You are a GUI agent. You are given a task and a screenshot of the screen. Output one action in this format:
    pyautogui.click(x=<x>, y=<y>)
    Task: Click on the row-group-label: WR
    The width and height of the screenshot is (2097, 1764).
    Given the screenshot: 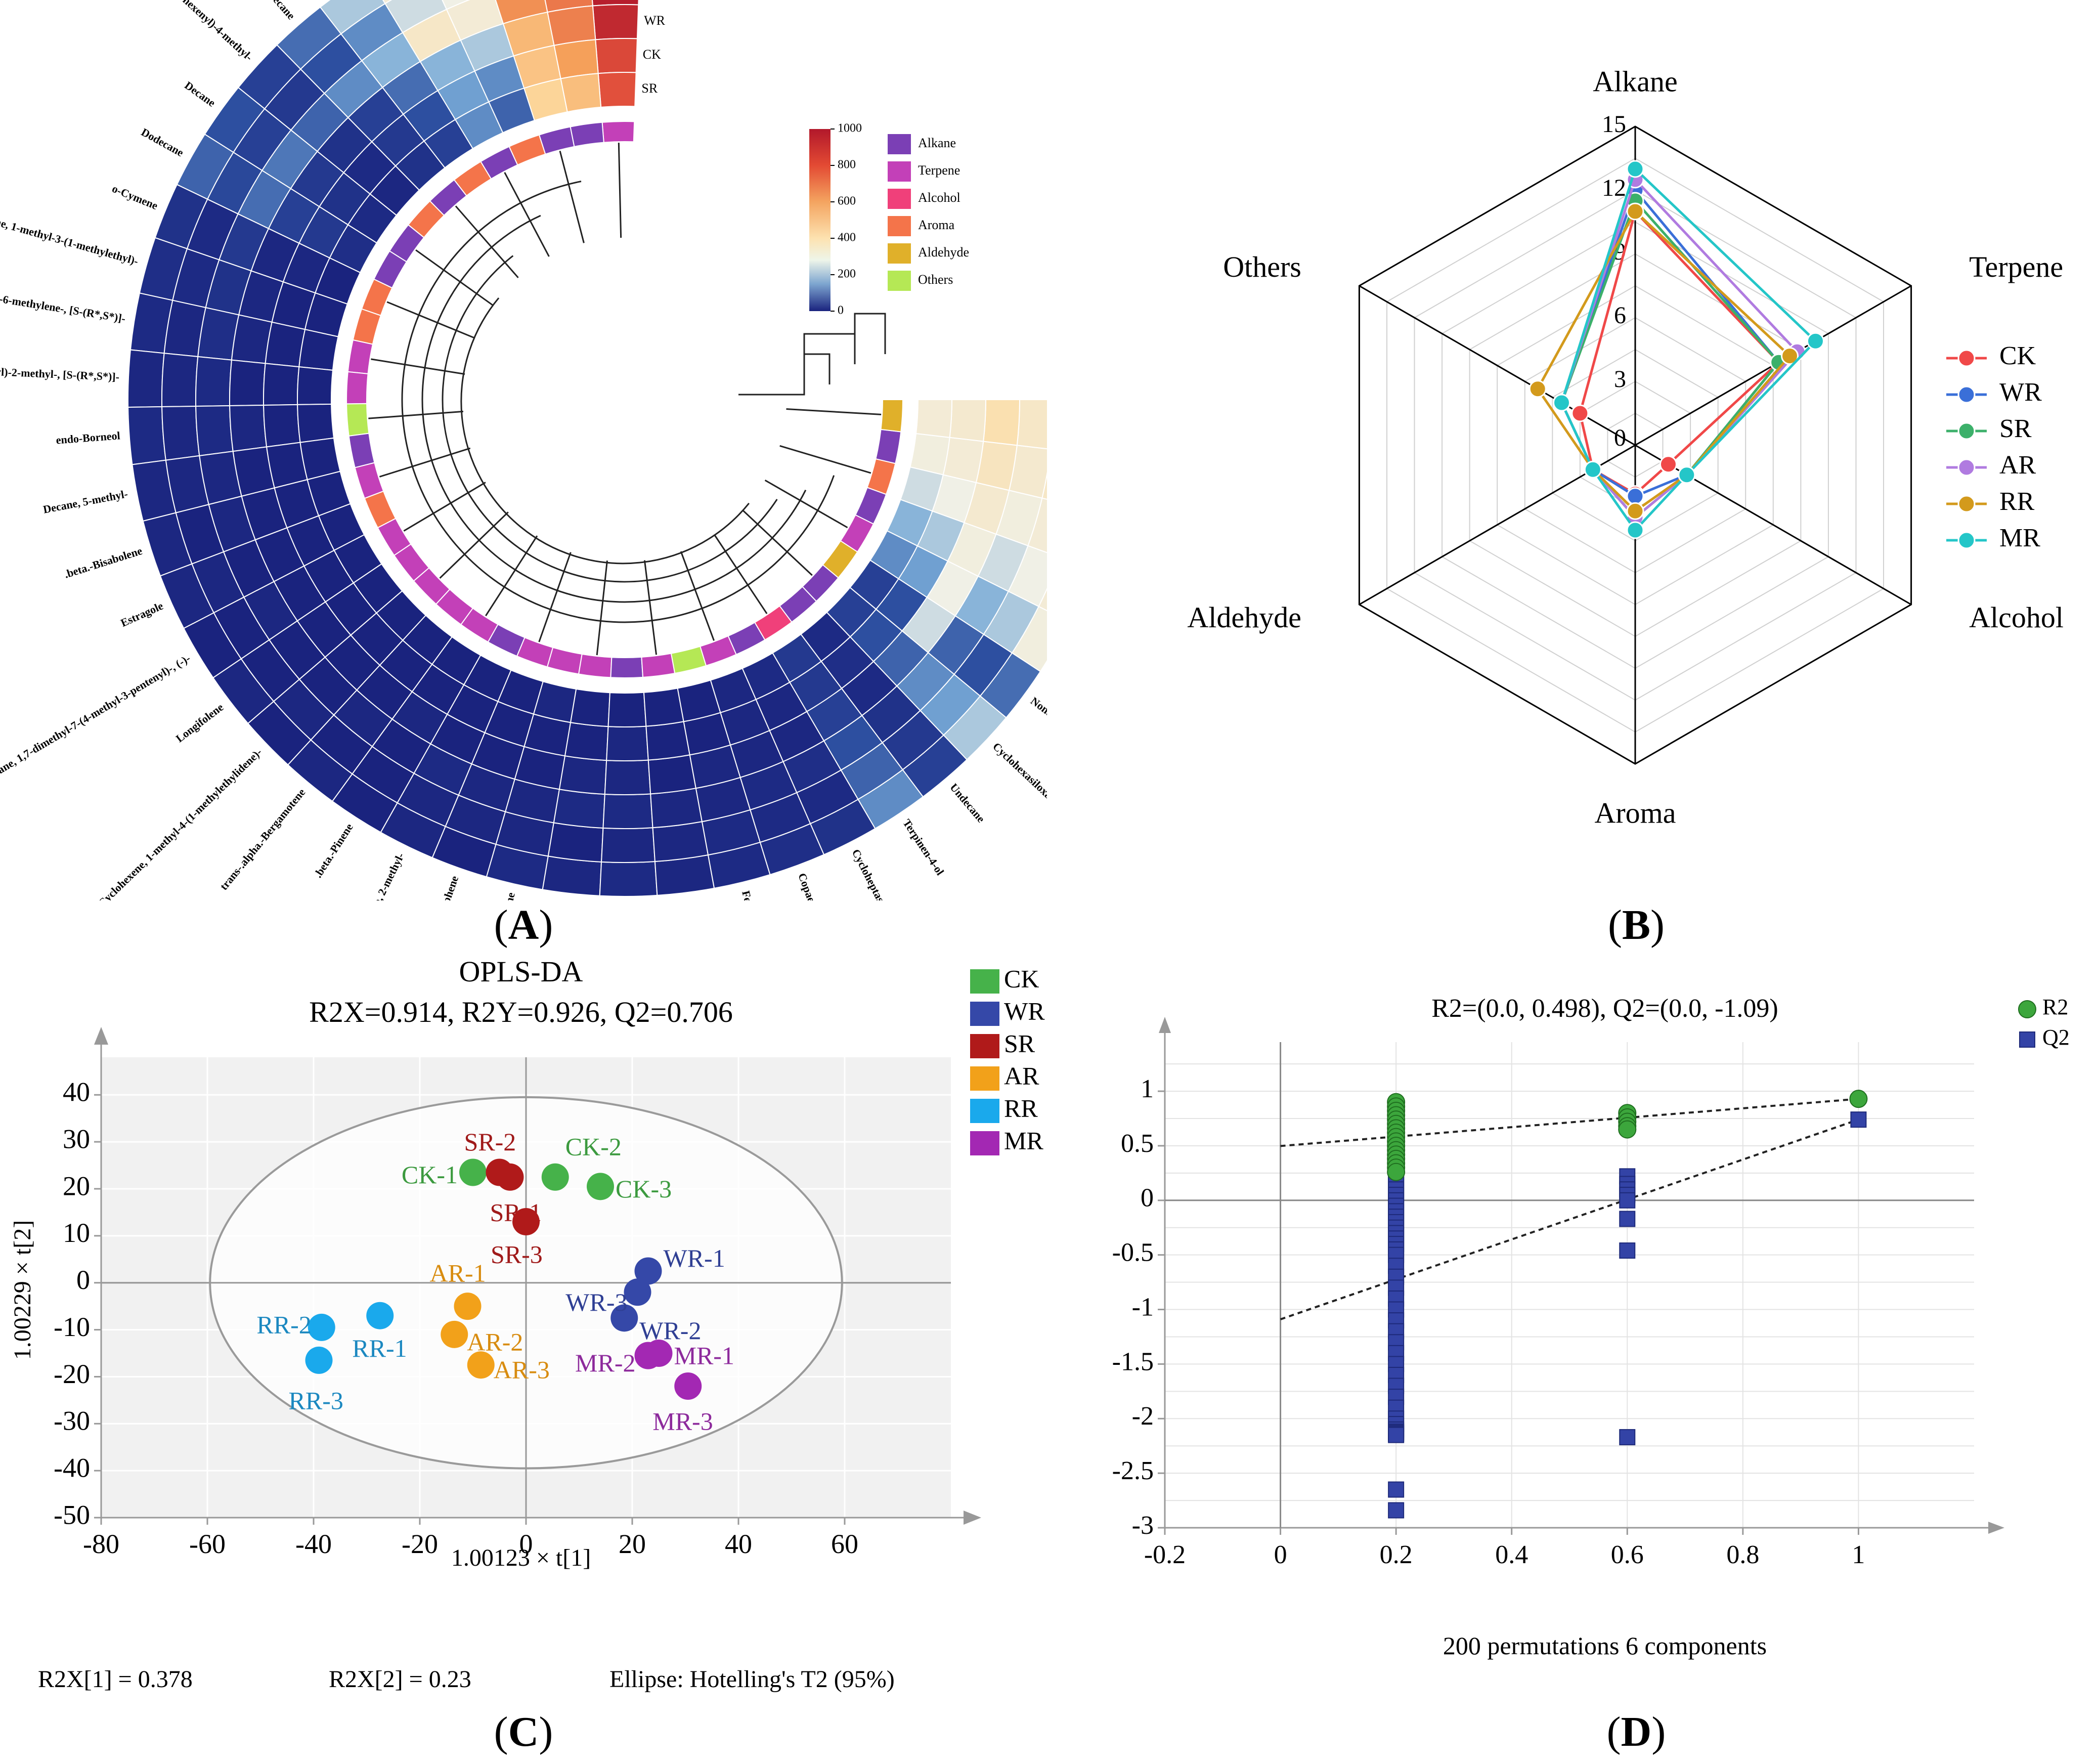 What is the action you would take?
    pyautogui.click(x=655, y=20)
    